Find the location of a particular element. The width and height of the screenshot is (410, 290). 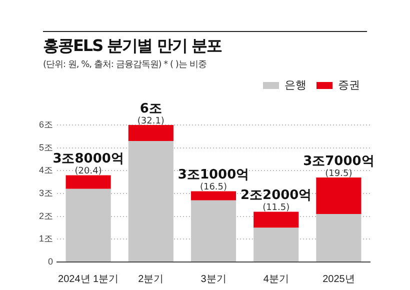

chart-title: 홍콩ELS 분기별 만기 분포 is located at coordinates (132, 46).